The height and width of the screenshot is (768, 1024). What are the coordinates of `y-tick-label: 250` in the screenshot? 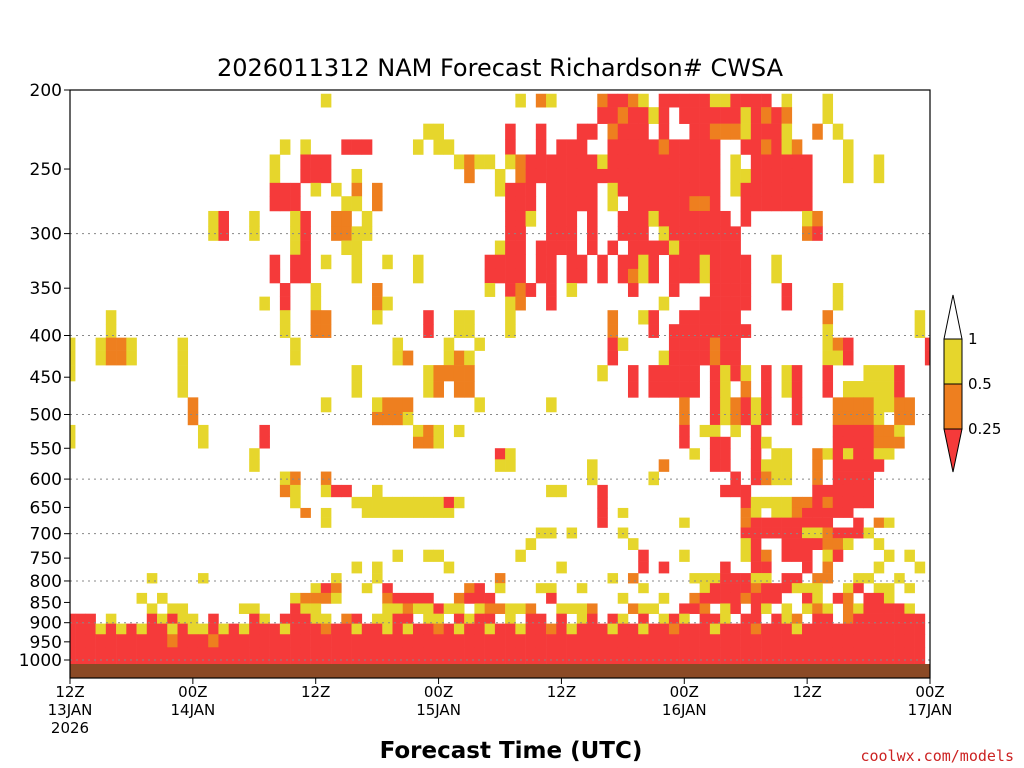 It's located at (46, 170).